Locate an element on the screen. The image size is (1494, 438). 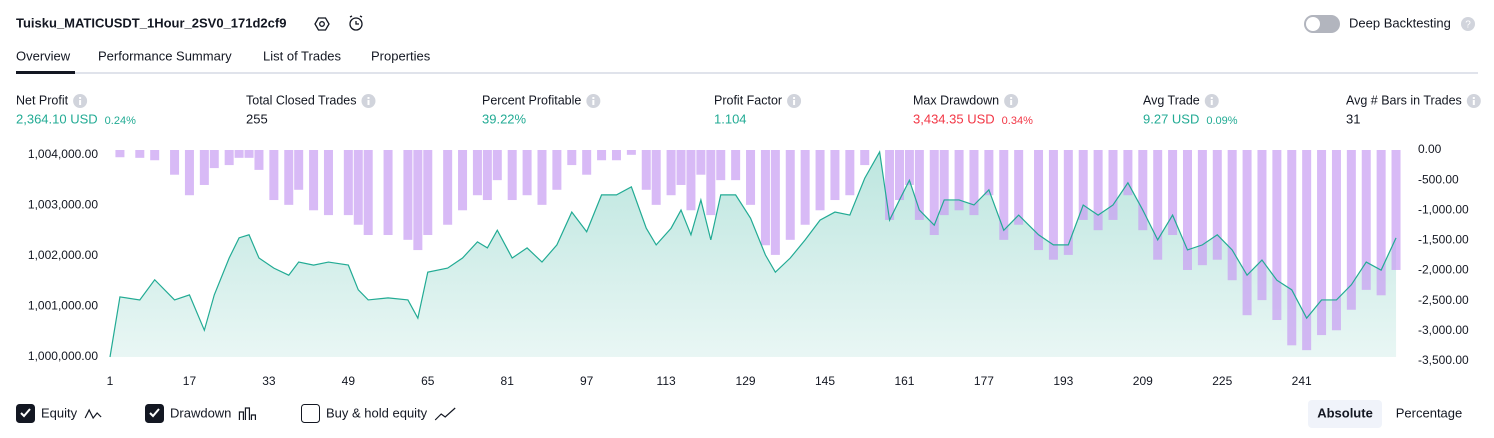
metric-value: 31 is located at coordinates (1353, 118).